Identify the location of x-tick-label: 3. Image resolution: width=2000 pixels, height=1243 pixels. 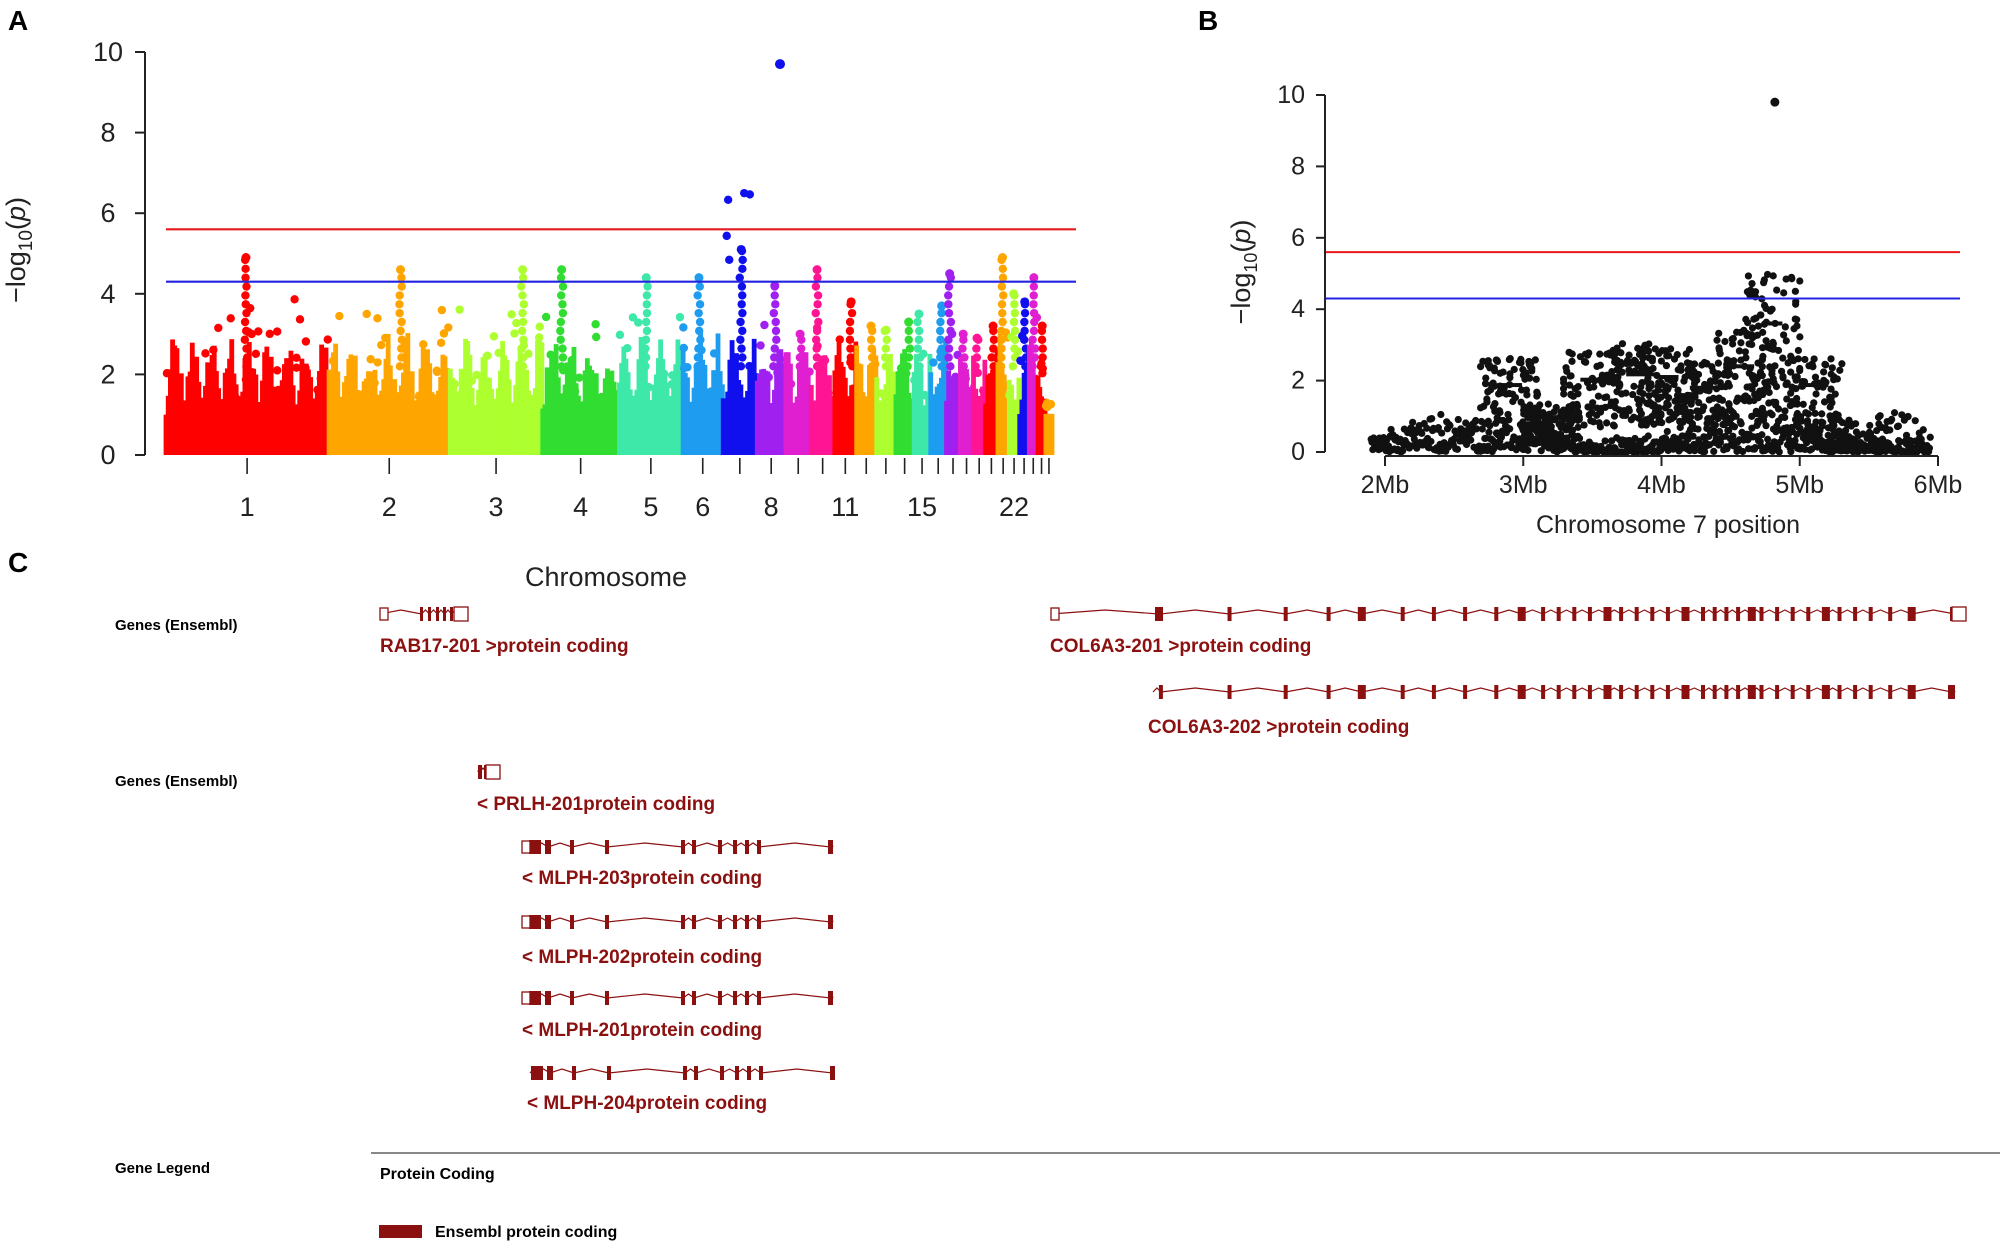
(496, 507).